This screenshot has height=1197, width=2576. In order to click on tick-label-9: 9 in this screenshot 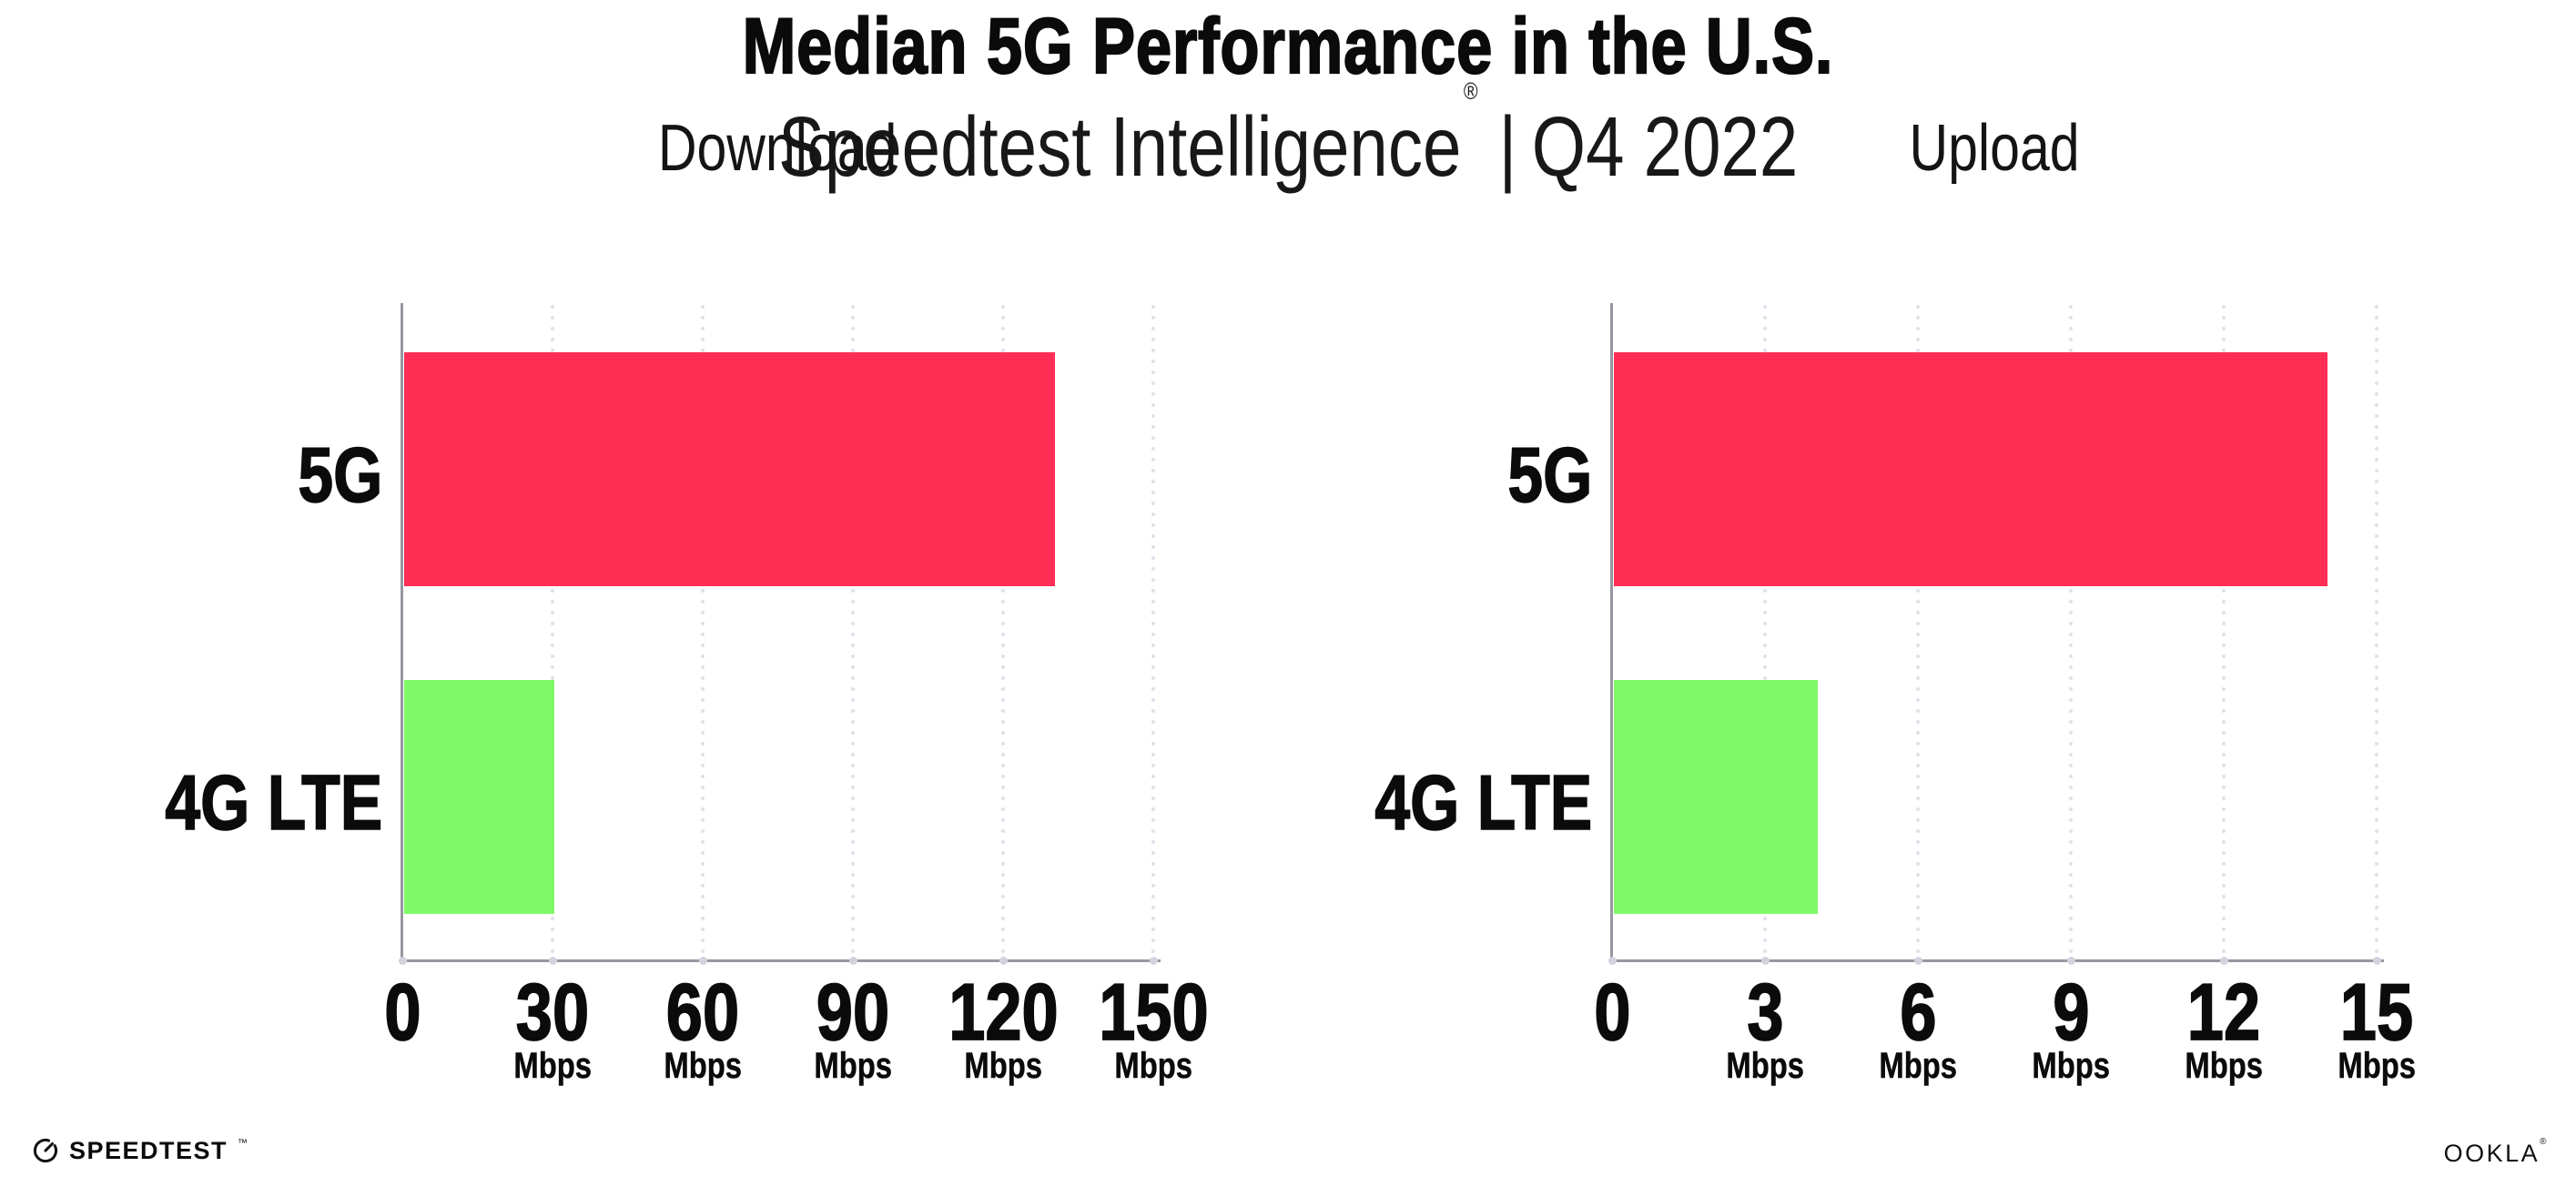, I will do `click(2071, 1012)`.